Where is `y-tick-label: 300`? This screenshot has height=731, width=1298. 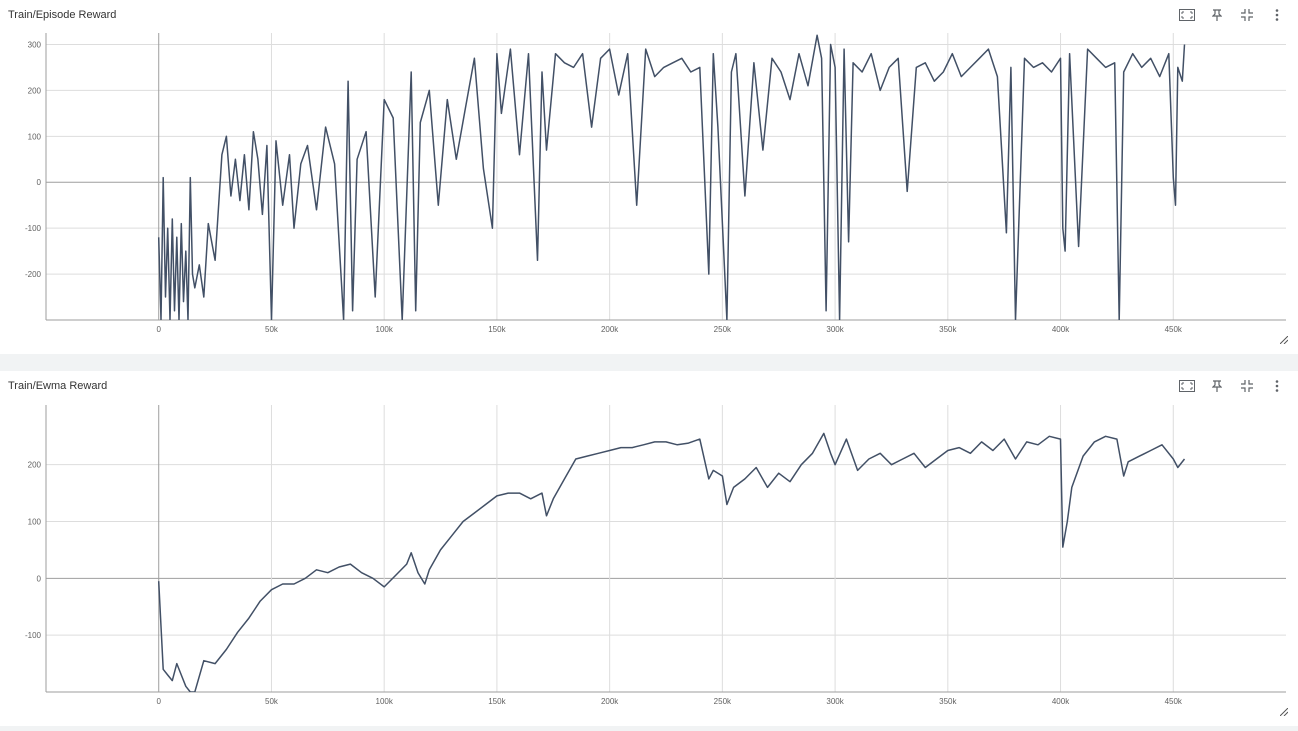
y-tick-label: 300 is located at coordinates (35, 44).